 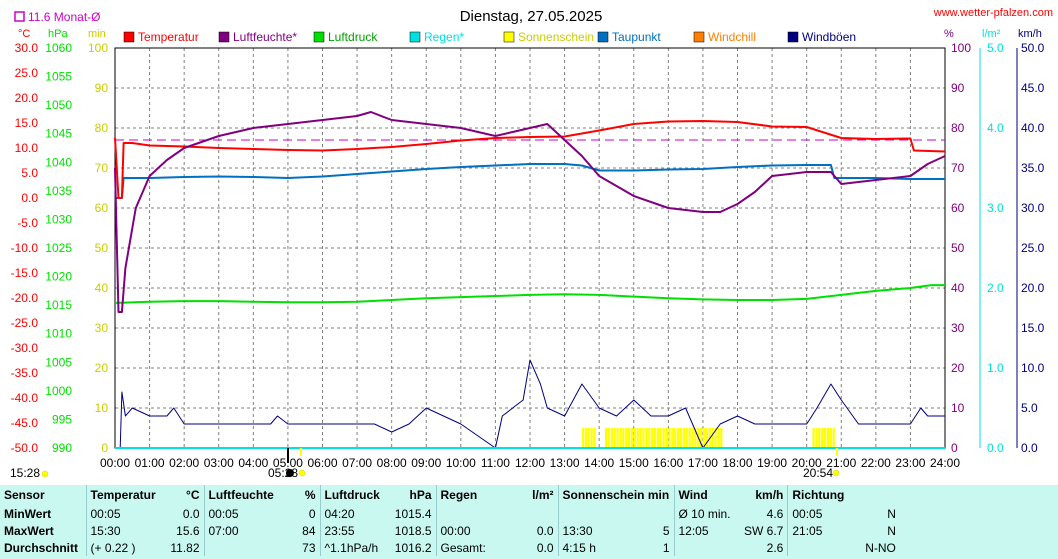 I want to click on series-temperatur, so click(x=530, y=159).